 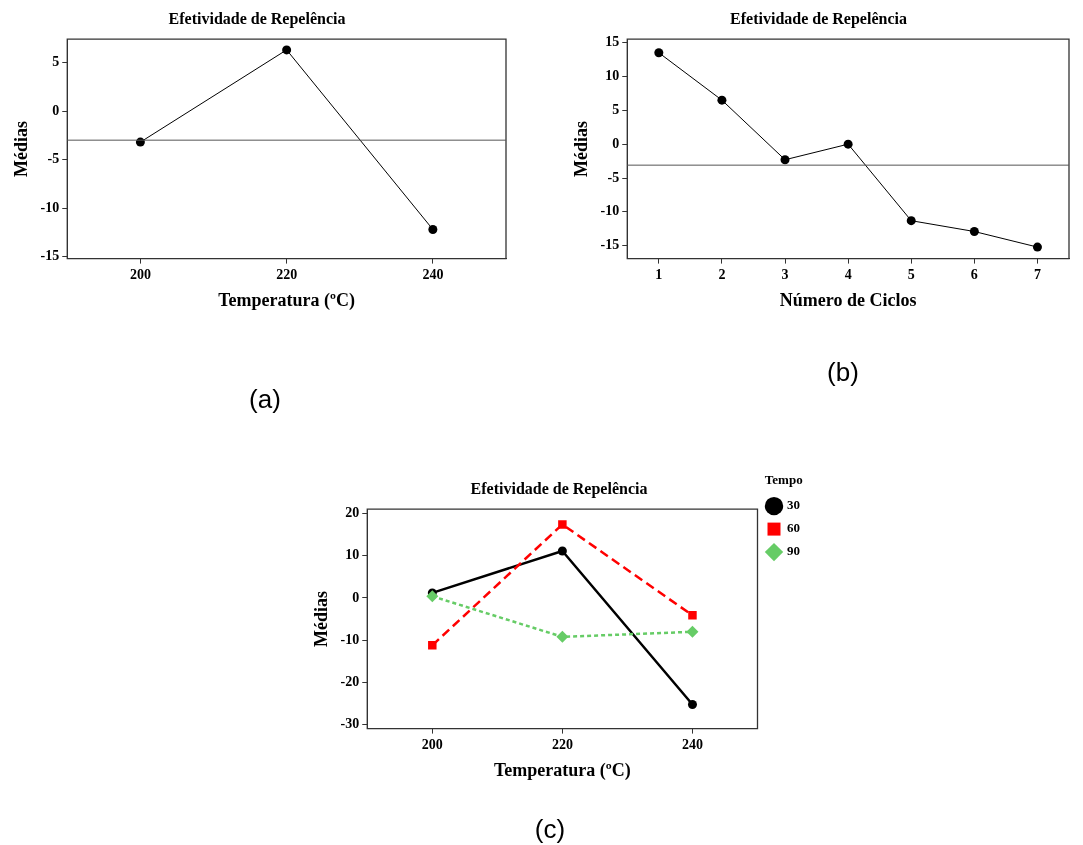 What do you see at coordinates (722, 274) in the screenshot?
I see `x-tick-label: 2` at bounding box center [722, 274].